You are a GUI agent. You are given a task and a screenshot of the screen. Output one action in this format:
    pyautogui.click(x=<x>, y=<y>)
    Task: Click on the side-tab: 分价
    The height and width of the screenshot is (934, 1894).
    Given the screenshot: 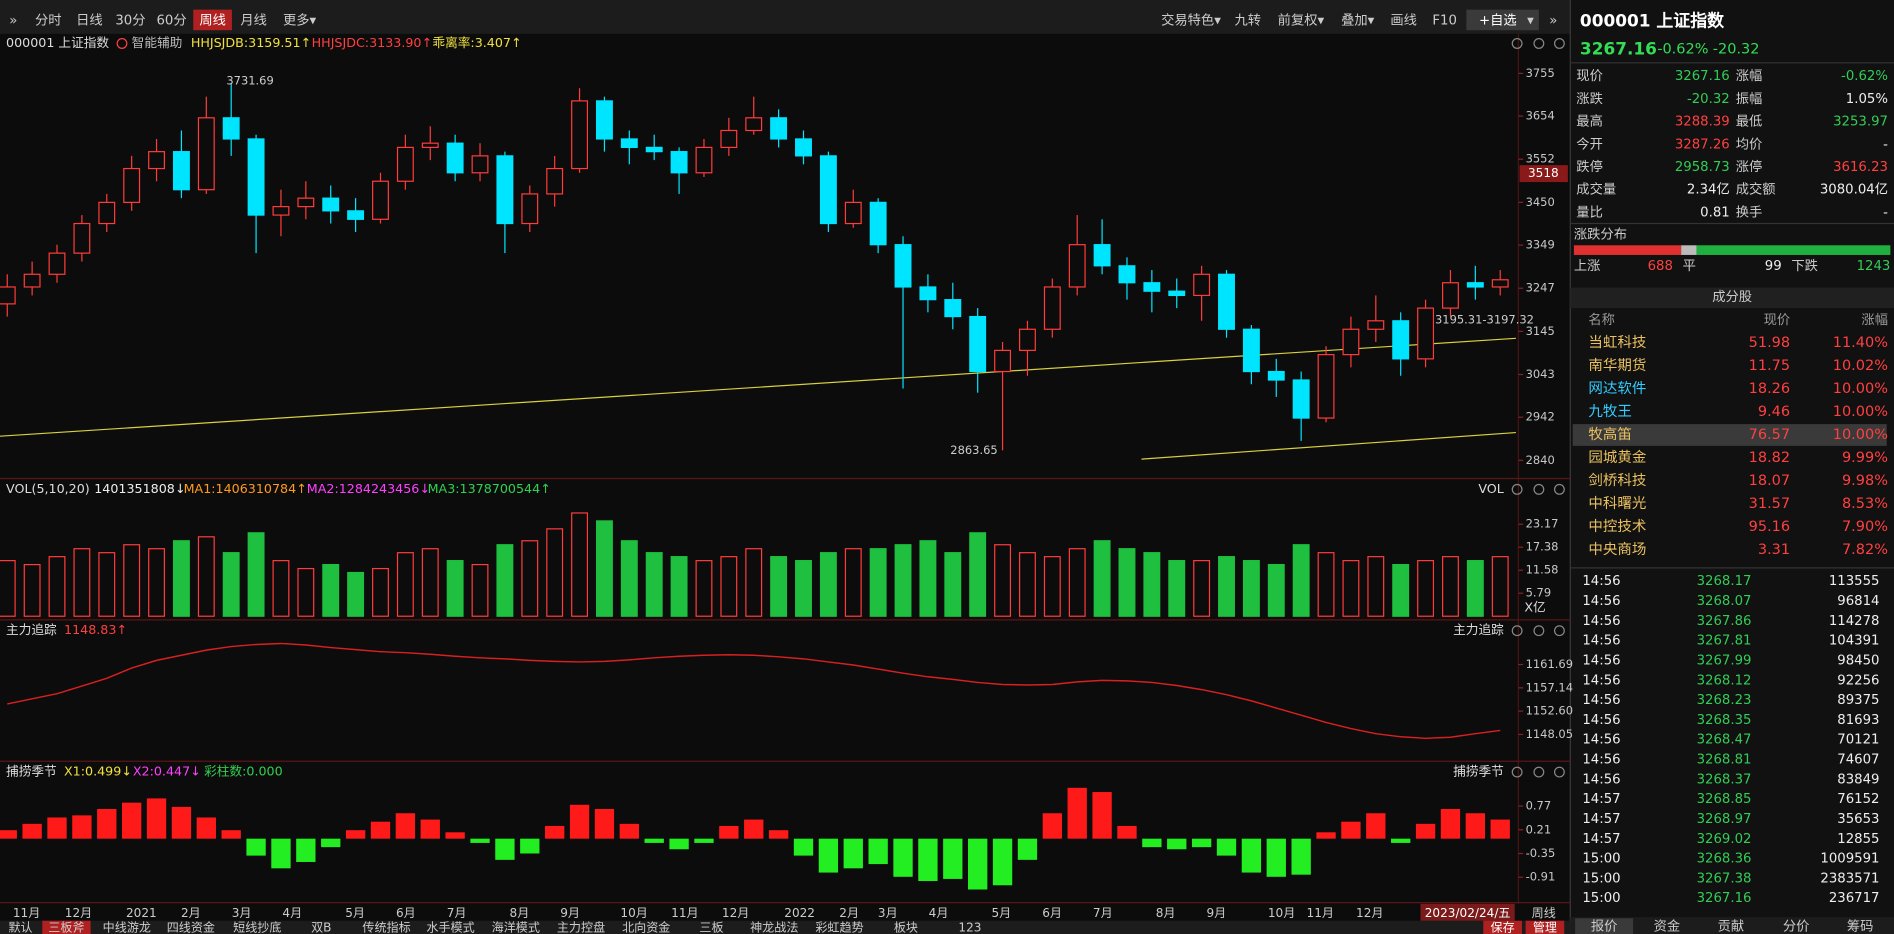 What is the action you would take?
    pyautogui.click(x=1796, y=926)
    